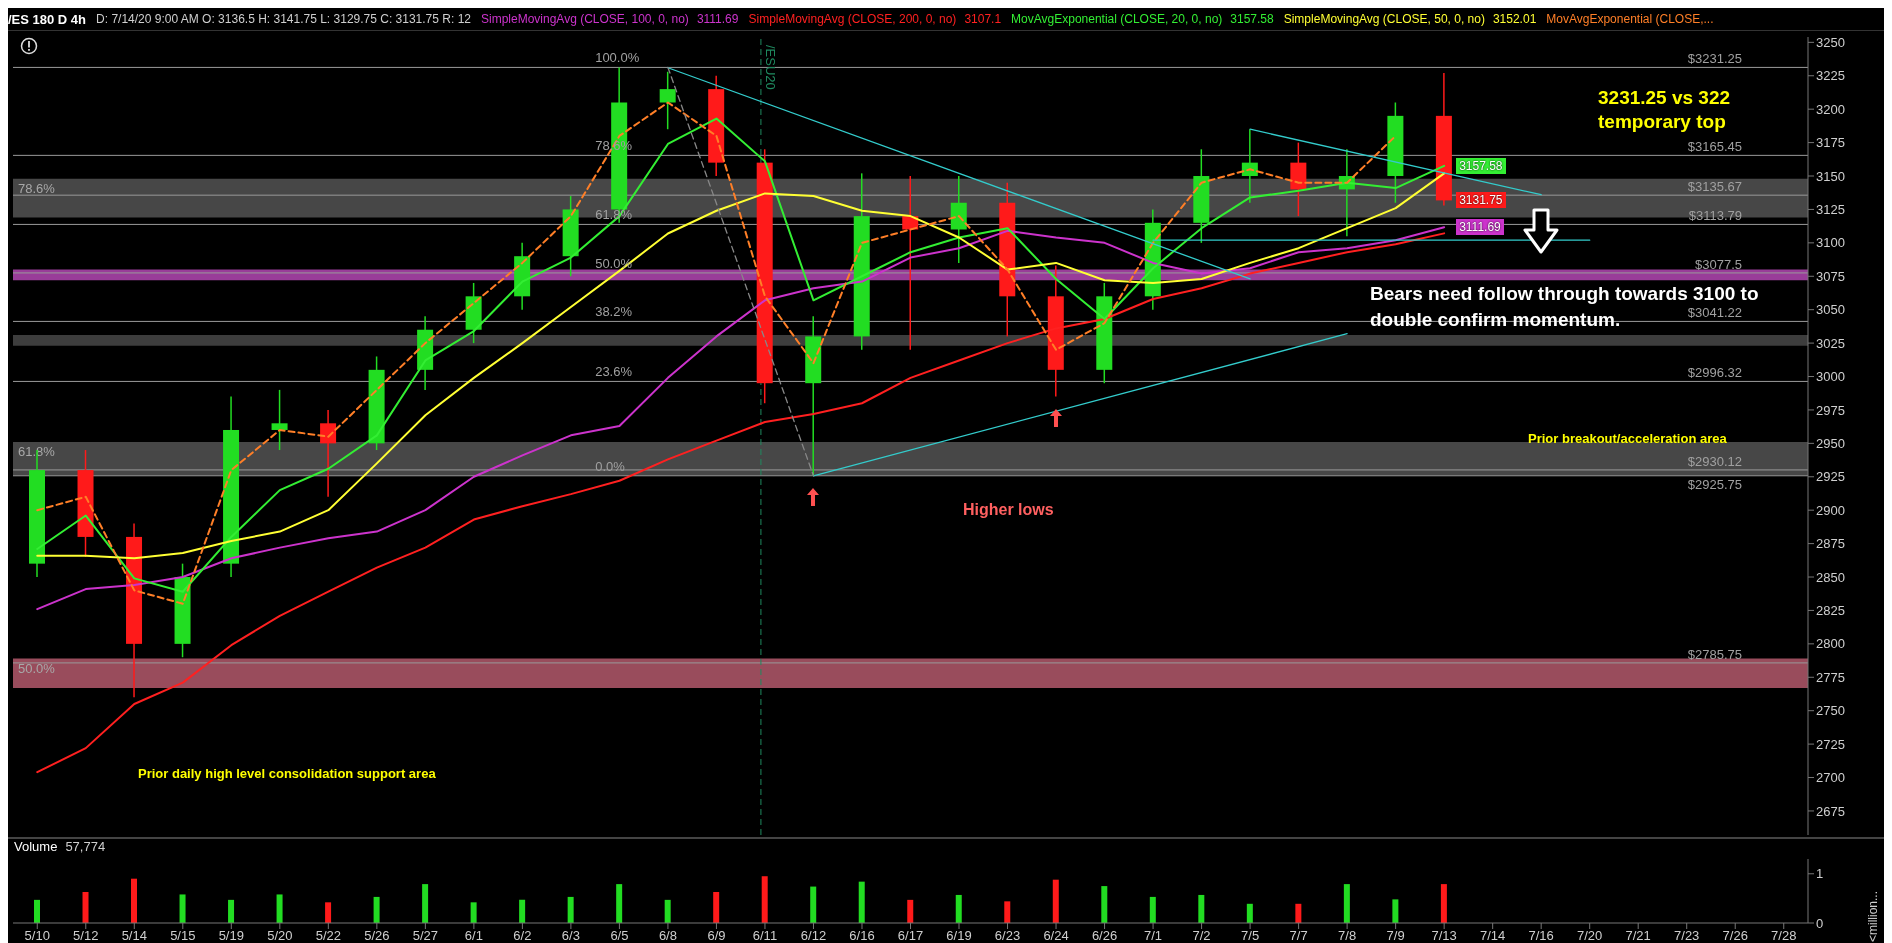 The image size is (1892, 943). I want to click on x-tick-label: 7/21, so click(1638, 935).